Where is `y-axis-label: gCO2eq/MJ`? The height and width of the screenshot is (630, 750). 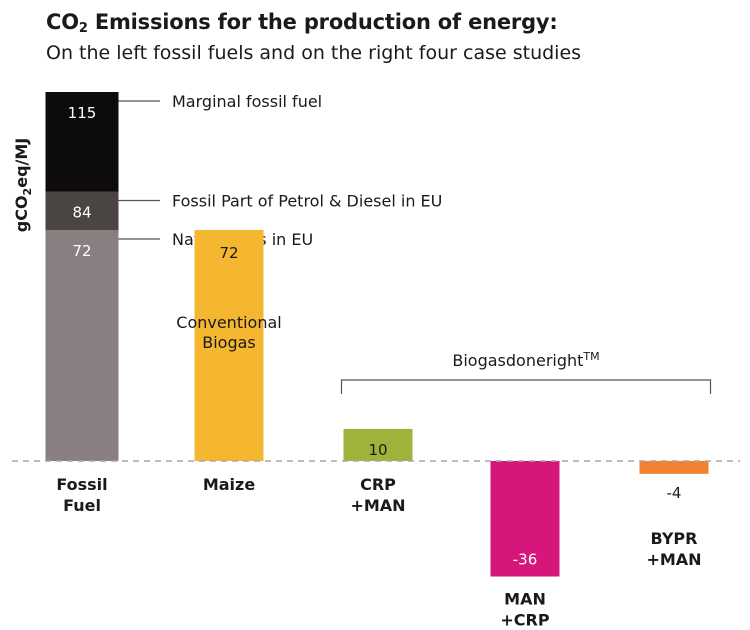
y-axis-label: gCO2eq/MJ is located at coordinates (23, 185).